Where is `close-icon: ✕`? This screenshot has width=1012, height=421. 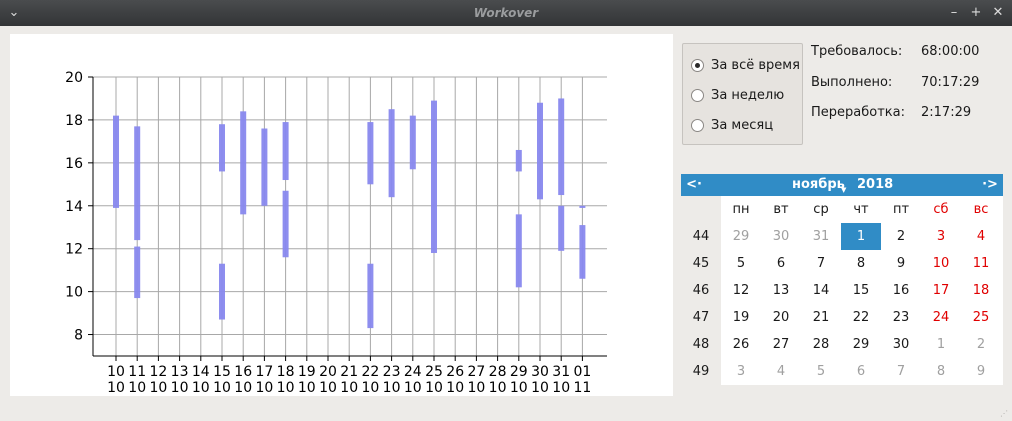 close-icon: ✕ is located at coordinates (998, 12).